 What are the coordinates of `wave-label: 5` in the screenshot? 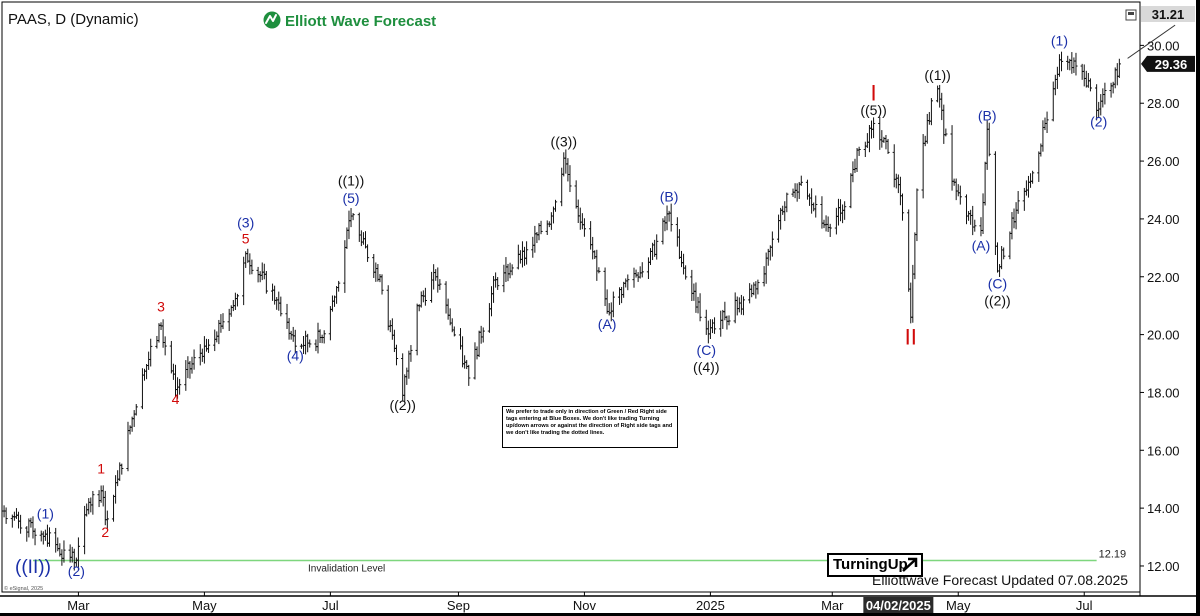 It's located at (246, 238).